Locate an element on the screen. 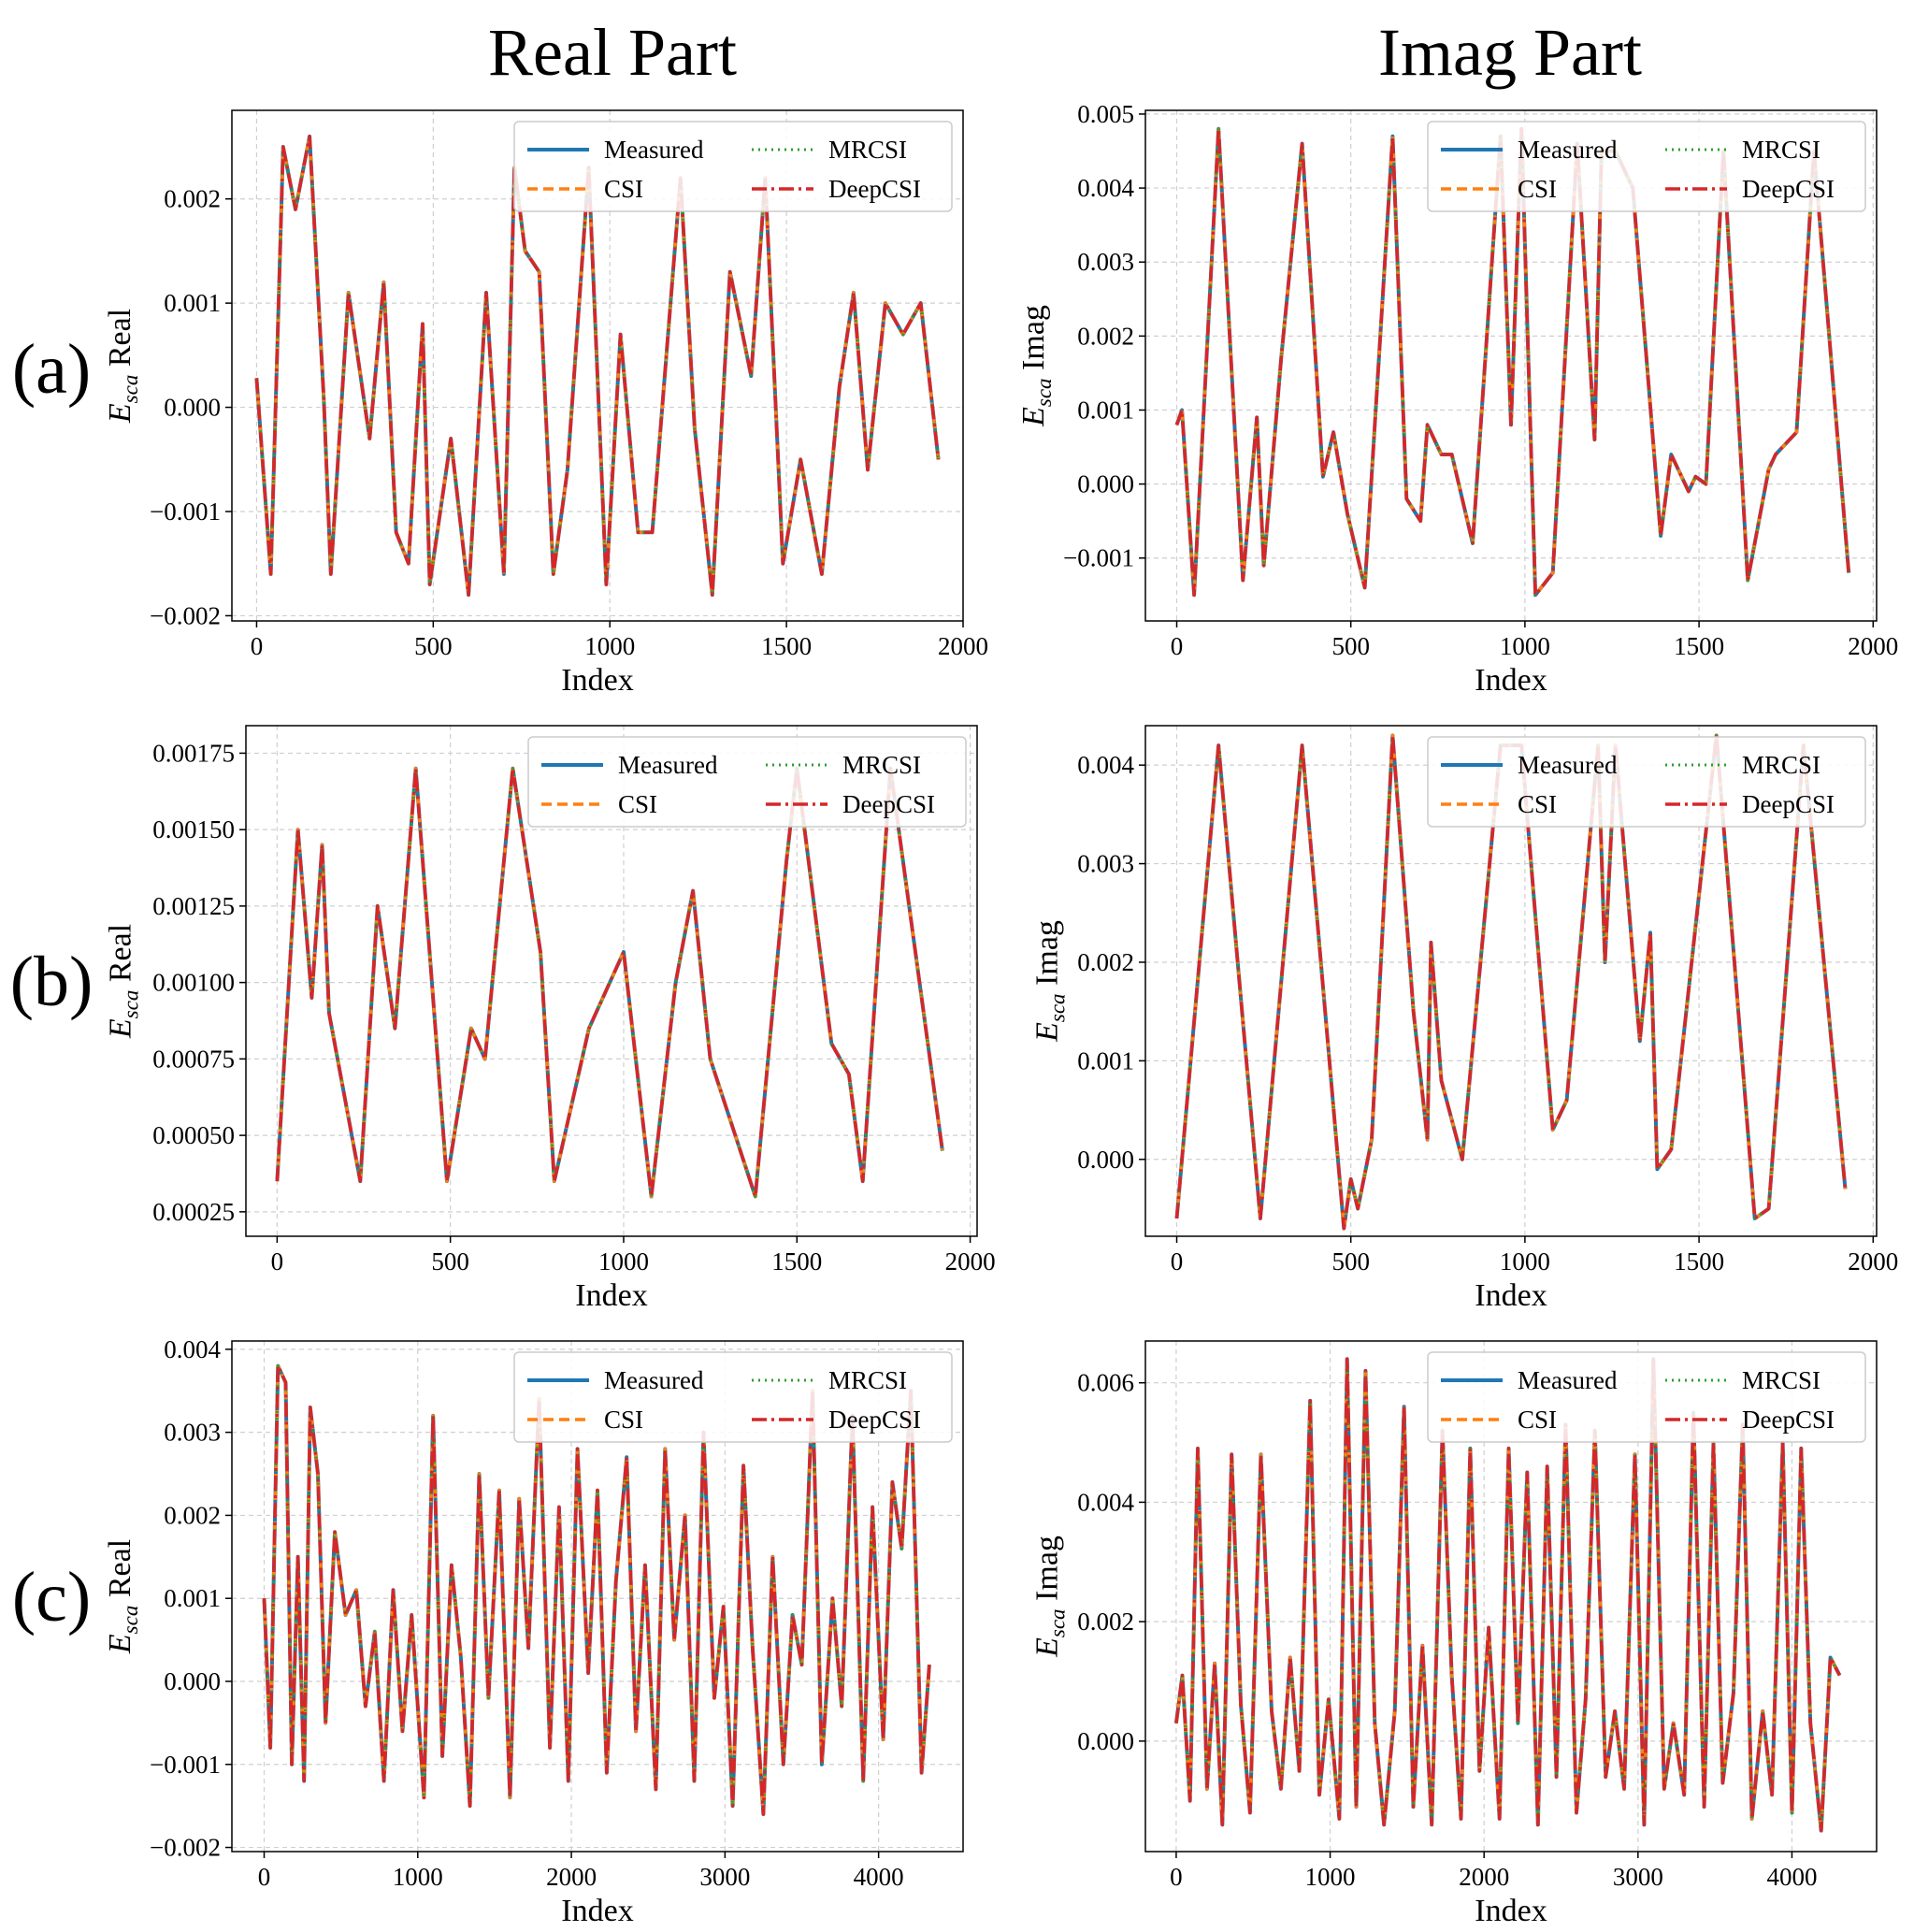 The width and height of the screenshot is (1914, 1932). x-tick-label: 1500 is located at coordinates (1699, 646).